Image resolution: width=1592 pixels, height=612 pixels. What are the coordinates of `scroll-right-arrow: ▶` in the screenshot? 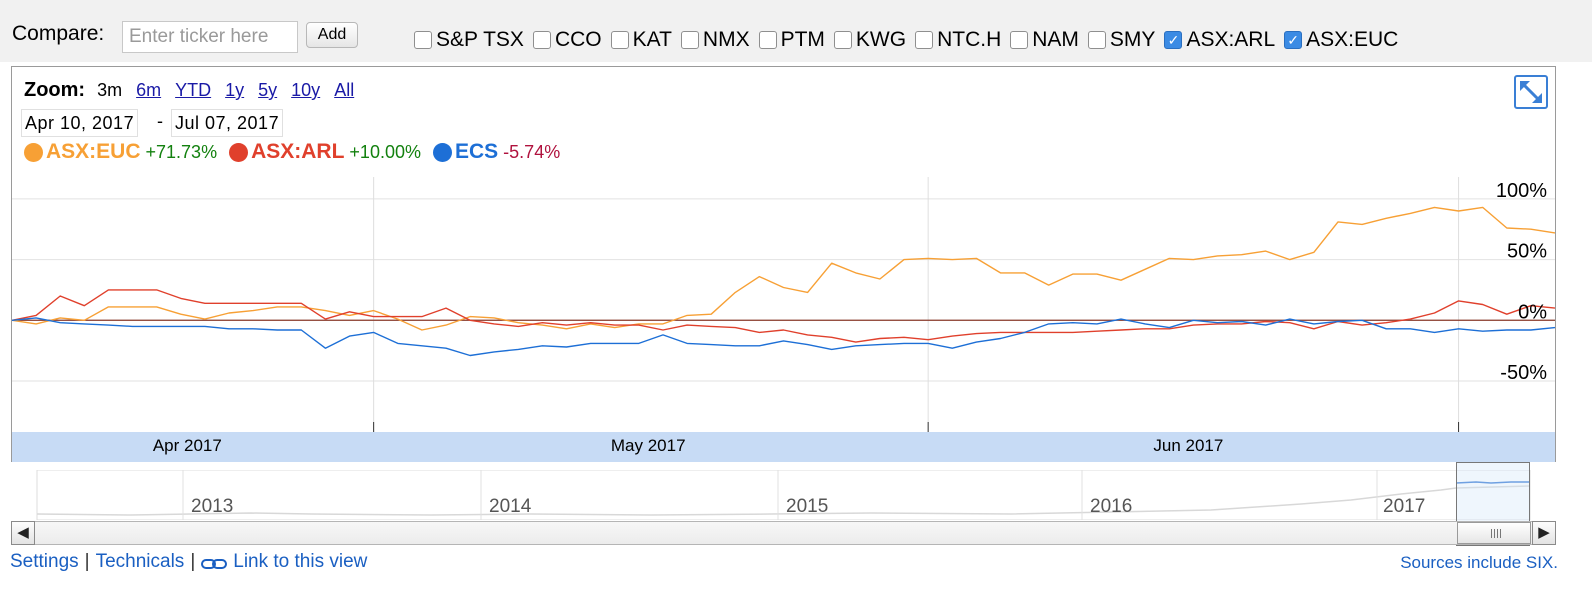 It's located at (1544, 533).